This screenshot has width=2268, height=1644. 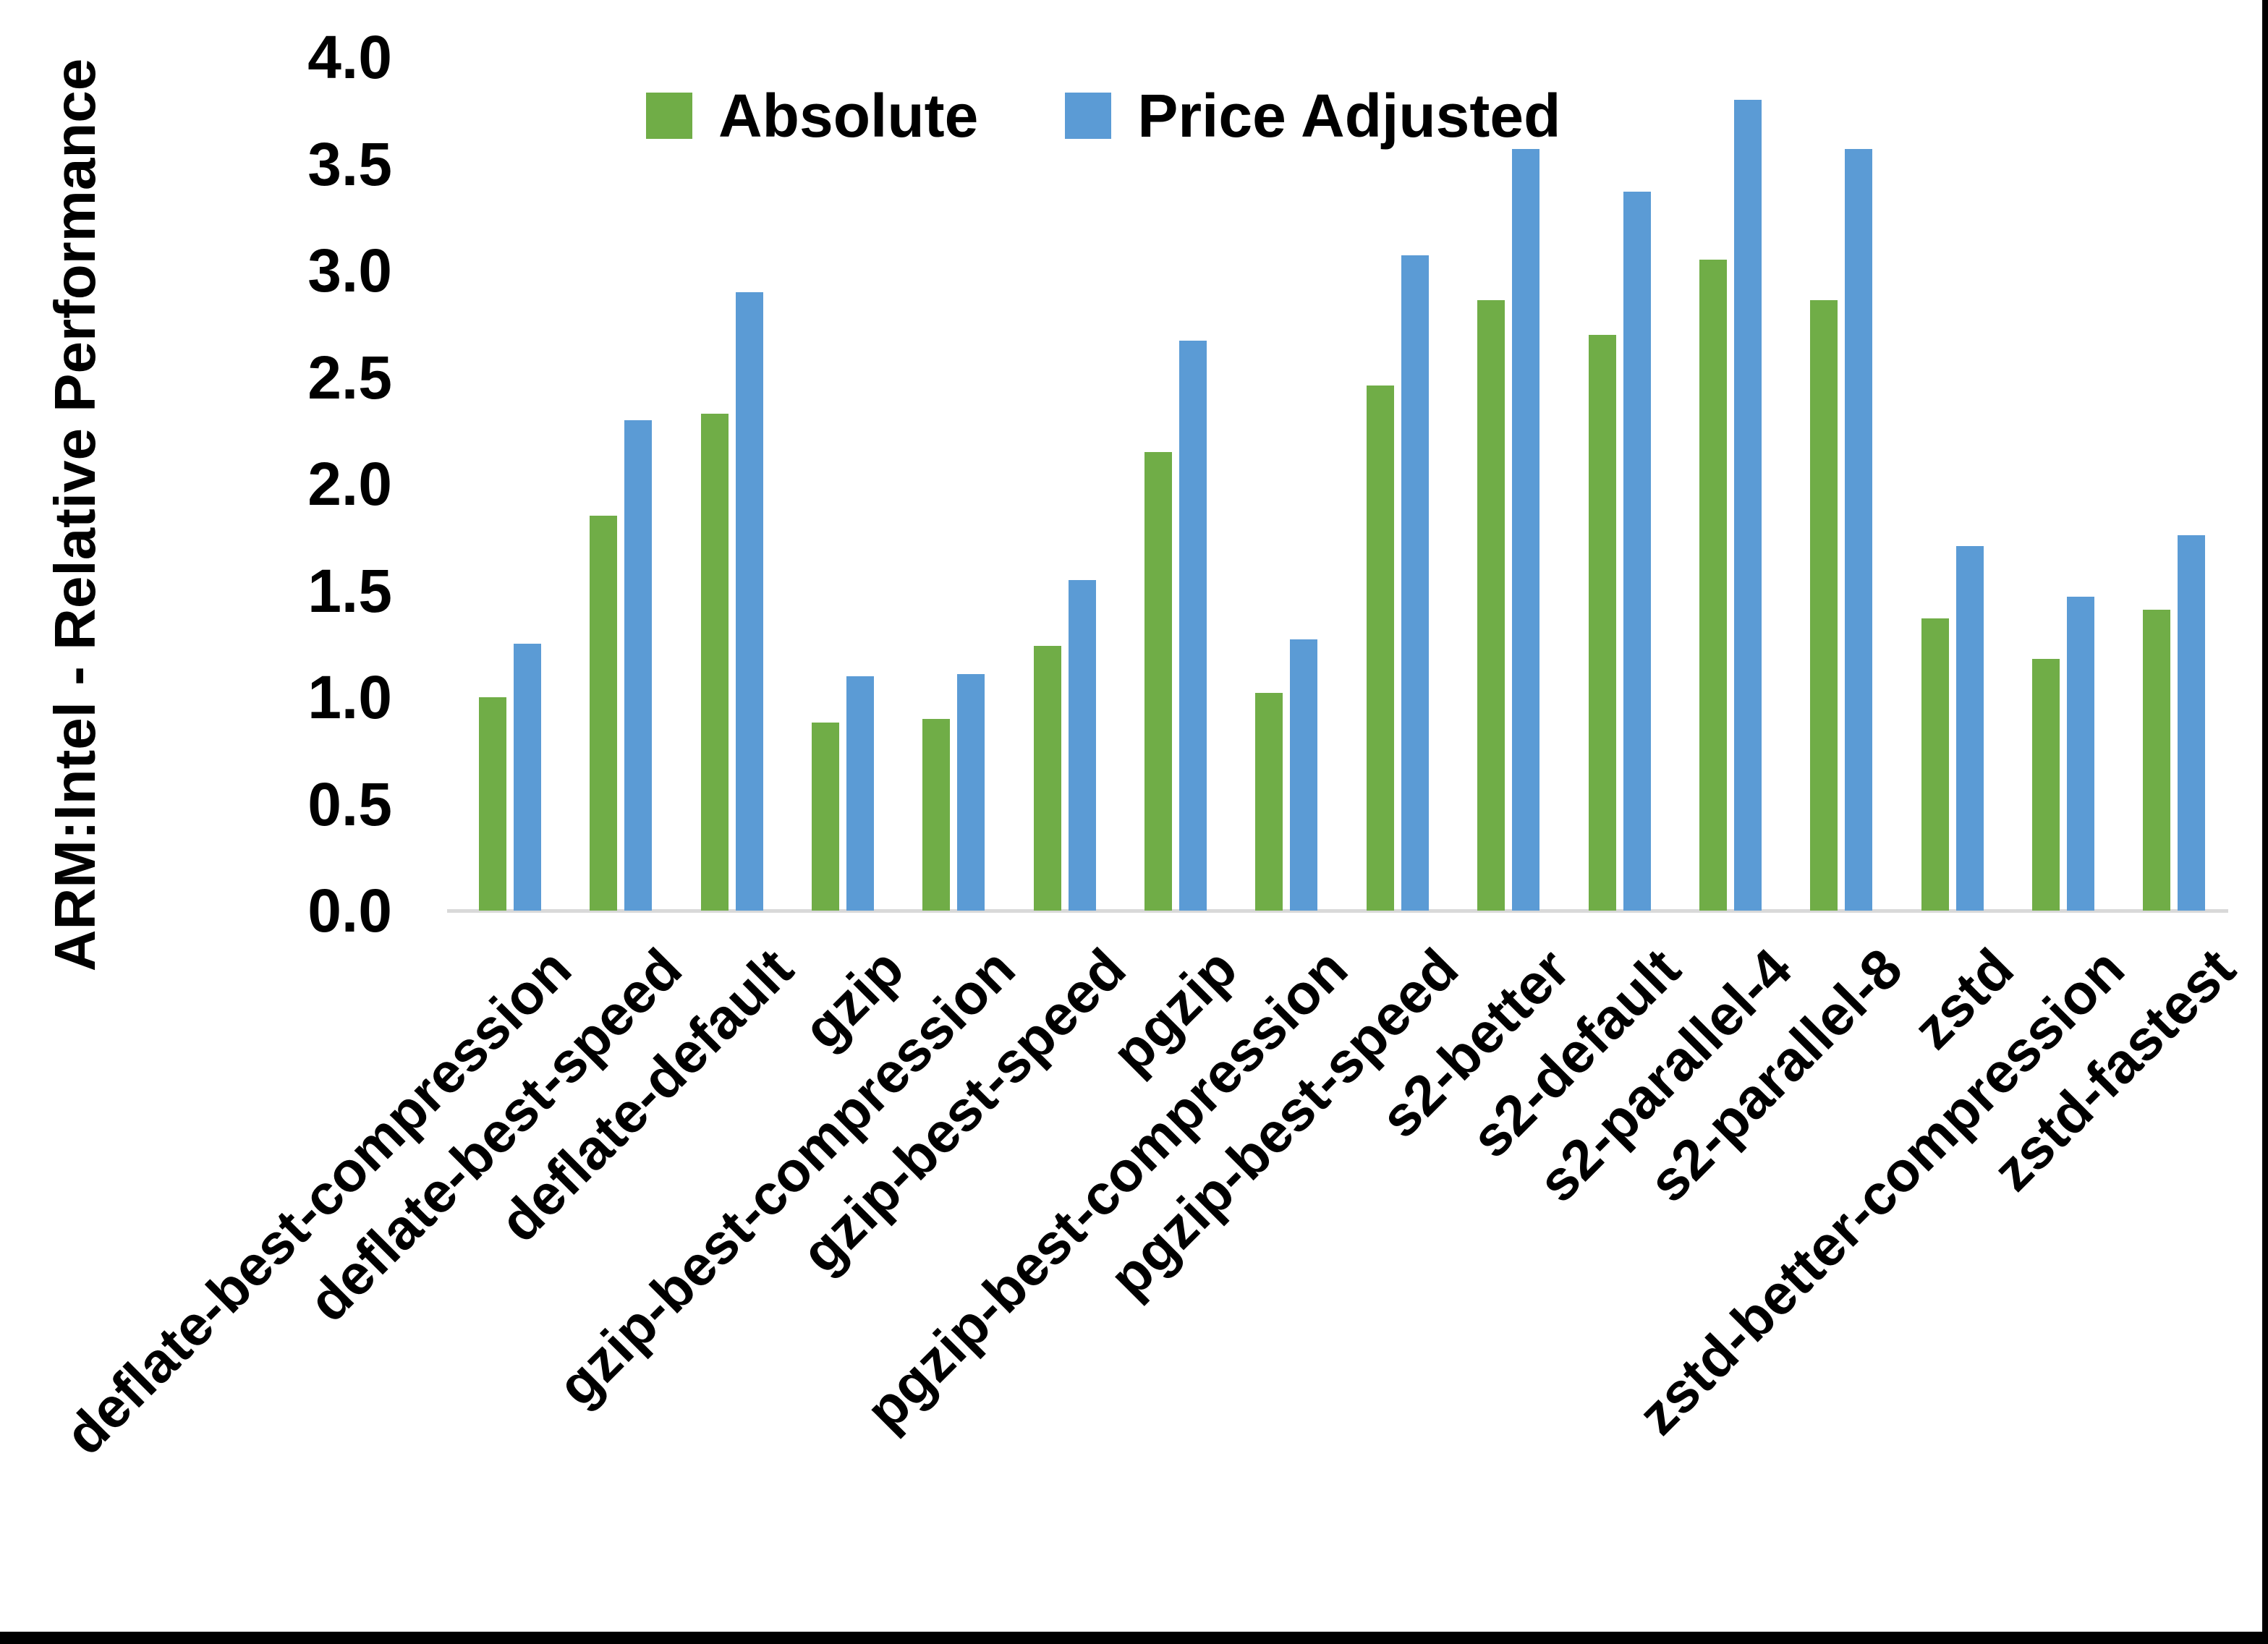 What do you see at coordinates (1134, 1638) in the screenshot?
I see `frame-border-bottom` at bounding box center [1134, 1638].